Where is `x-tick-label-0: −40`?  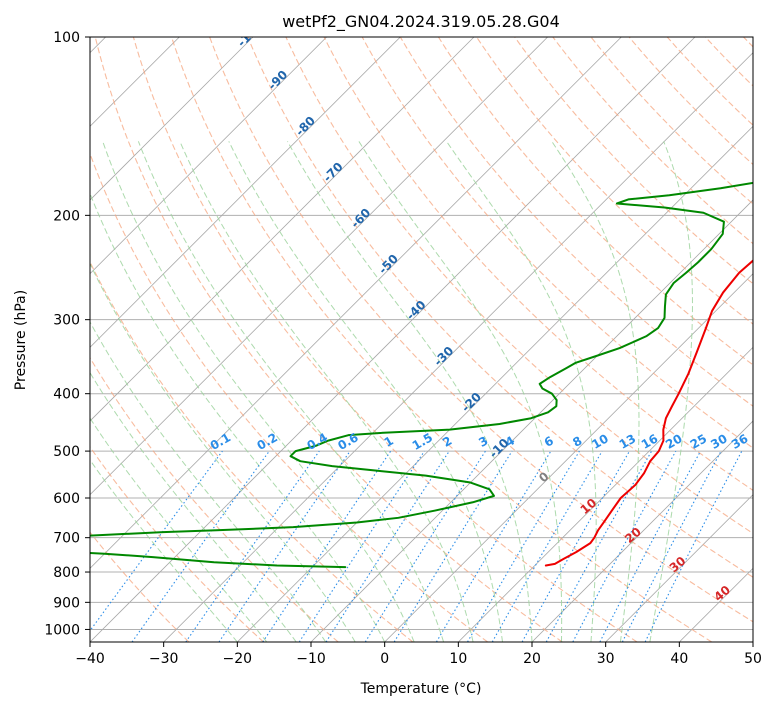 x-tick-label-0: −40 is located at coordinates (90, 659).